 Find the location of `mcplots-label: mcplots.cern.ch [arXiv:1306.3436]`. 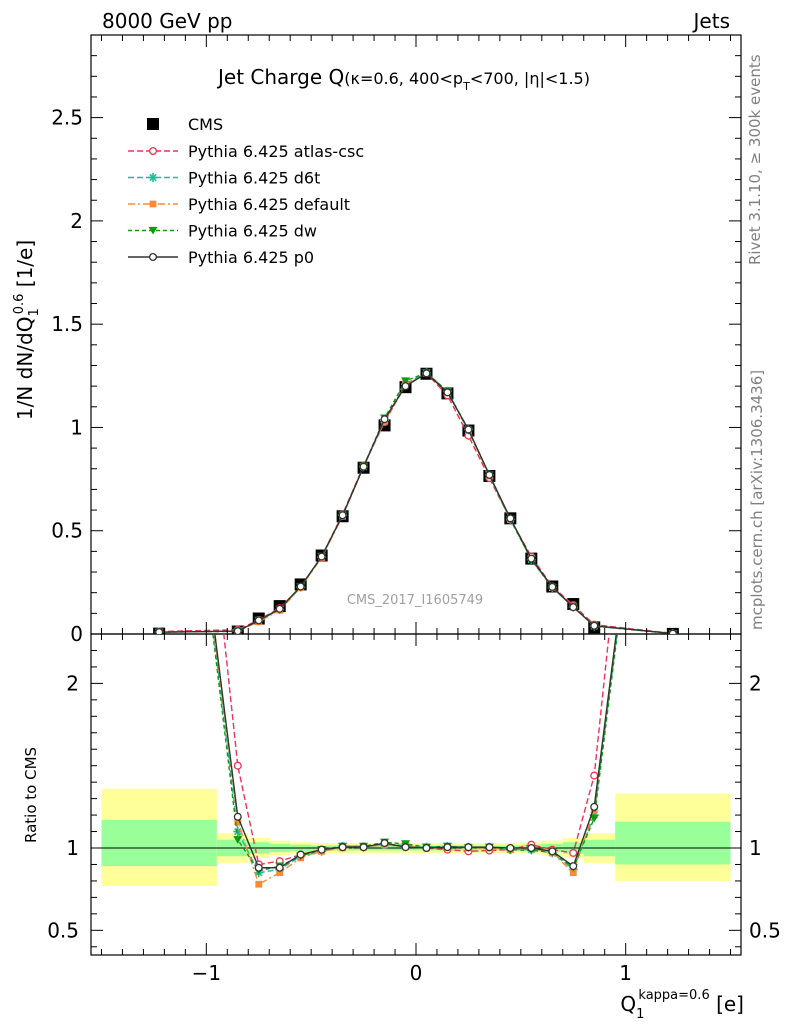

mcplots-label: mcplots.cern.ch [arXiv:1306.3436] is located at coordinates (757, 500).